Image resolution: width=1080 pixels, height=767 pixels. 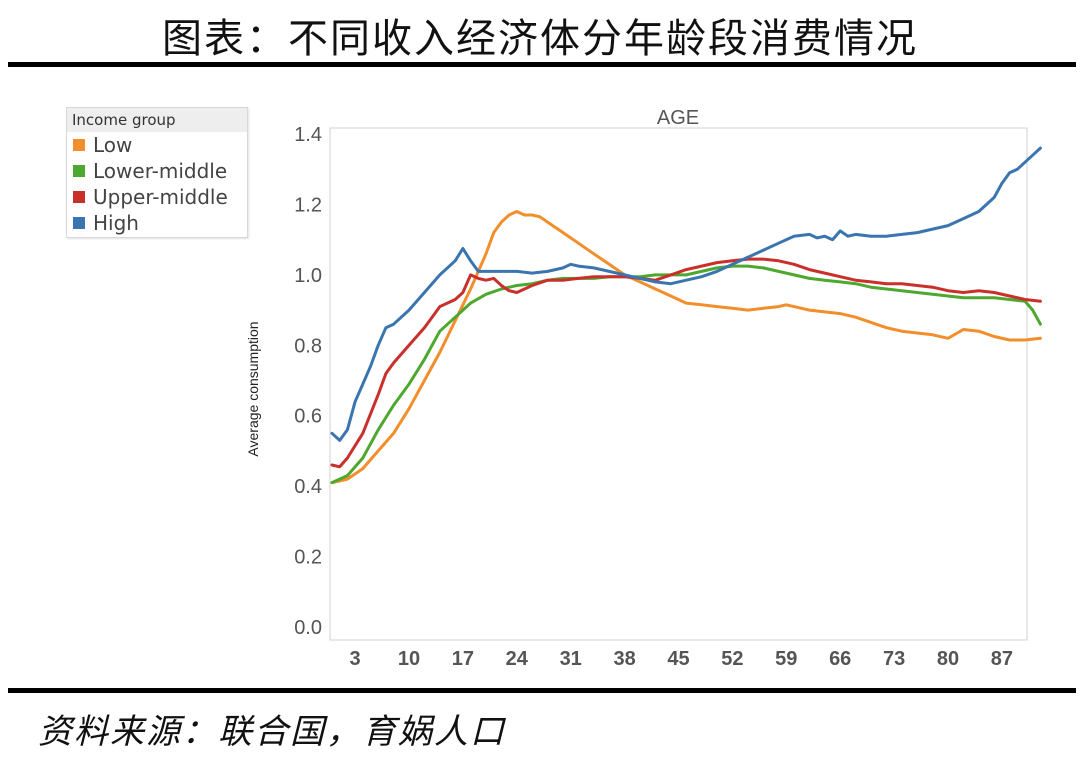 What do you see at coordinates (732, 659) in the screenshot?
I see `x-tick-label: 52` at bounding box center [732, 659].